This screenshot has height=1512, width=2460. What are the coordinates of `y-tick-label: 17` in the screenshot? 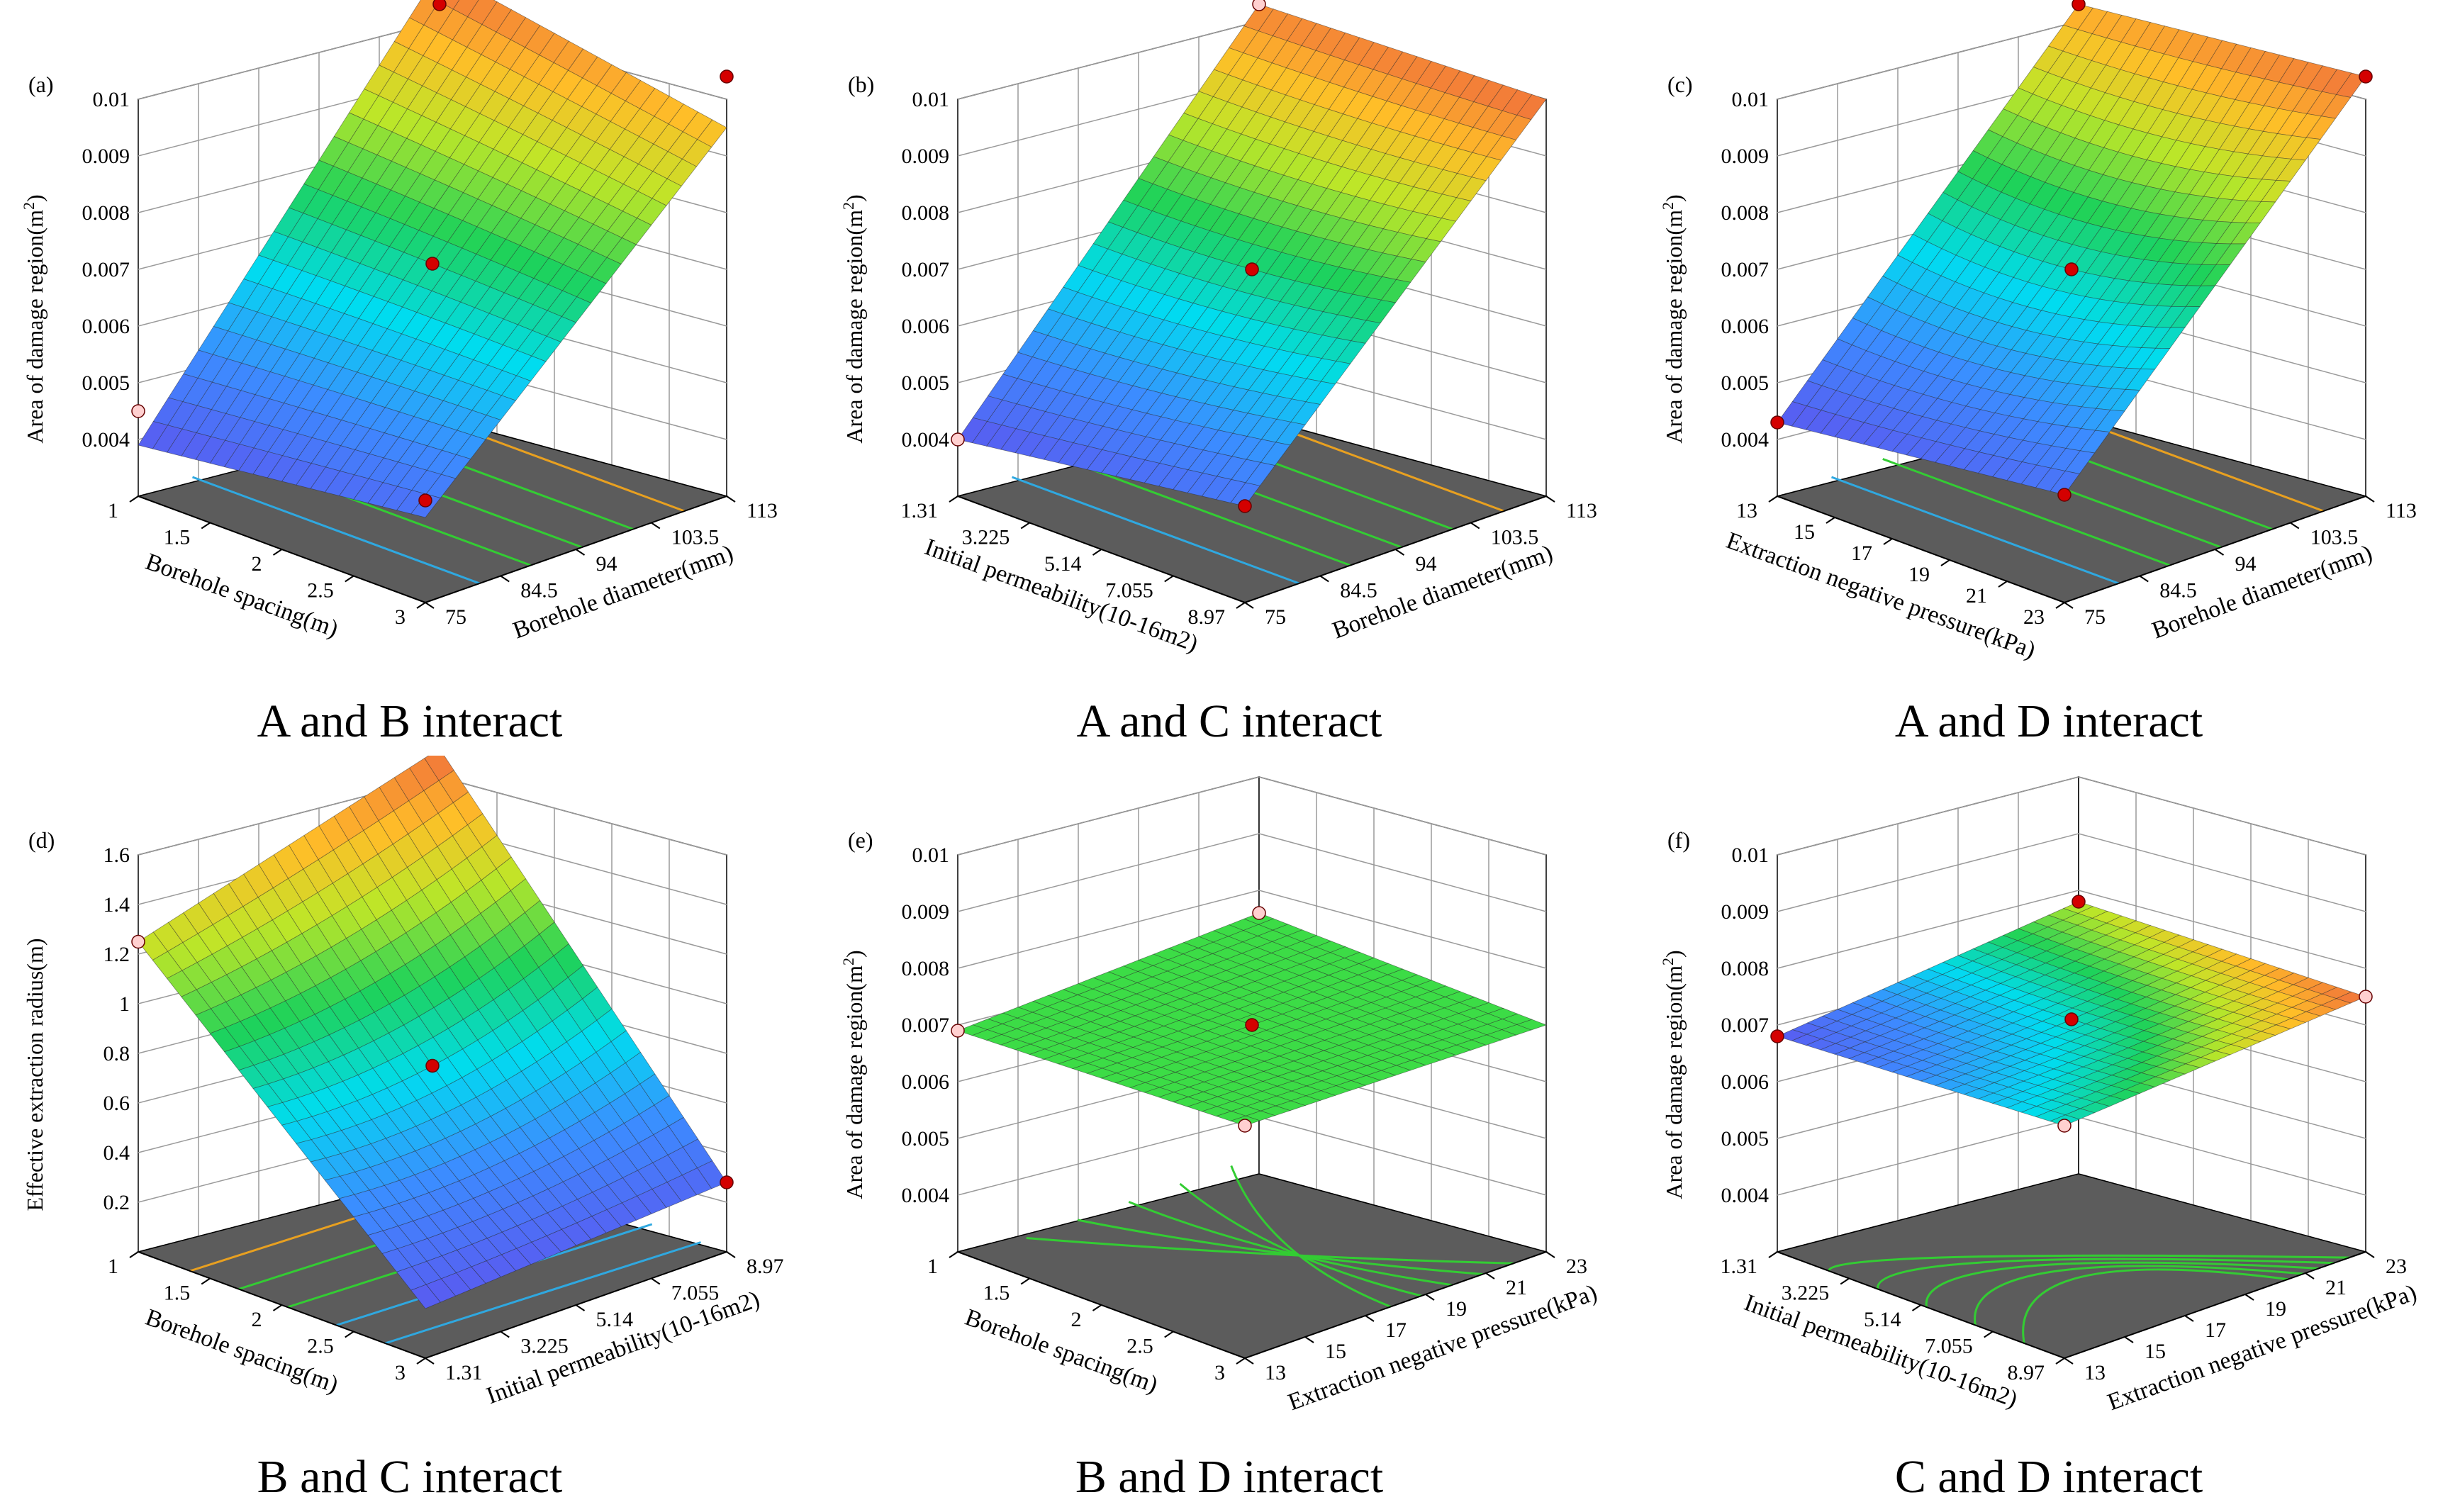 It's located at (1396, 1330).